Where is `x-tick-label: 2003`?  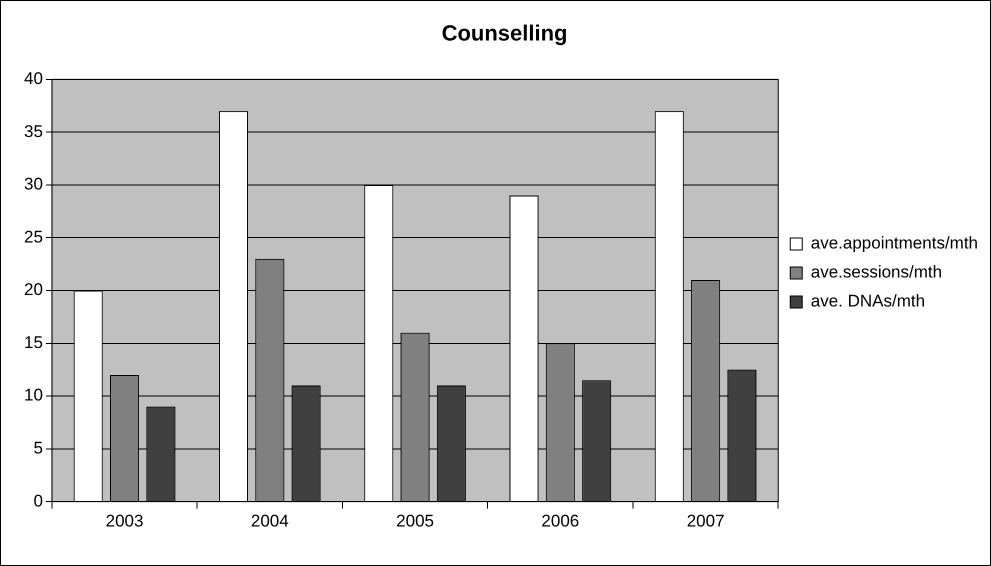 x-tick-label: 2003 is located at coordinates (125, 520).